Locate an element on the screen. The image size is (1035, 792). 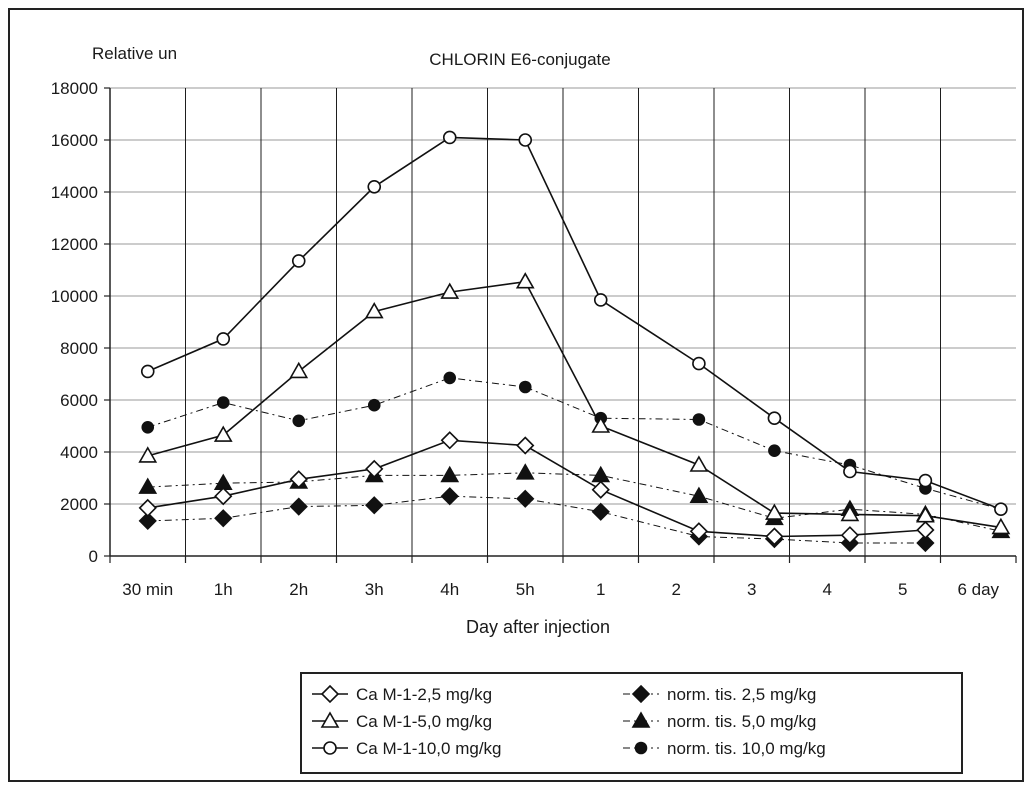
x-axis-label: Day after injection is located at coordinates (538, 627).